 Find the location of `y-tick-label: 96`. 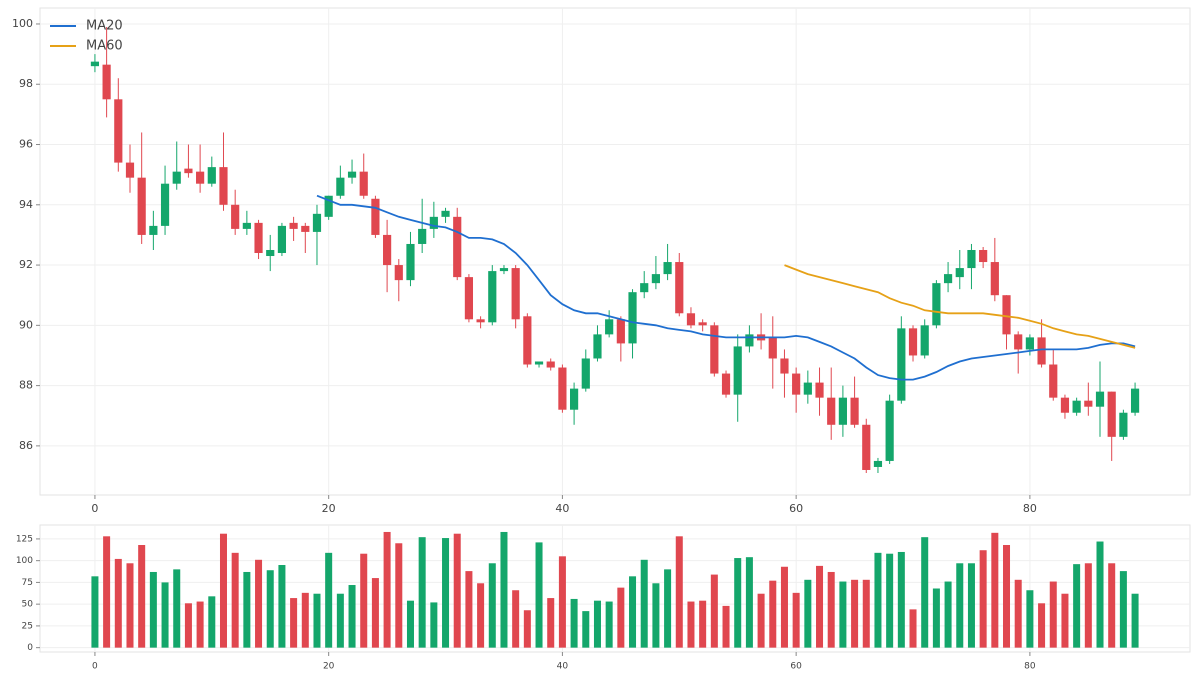

y-tick-label: 96 is located at coordinates (26, 144).